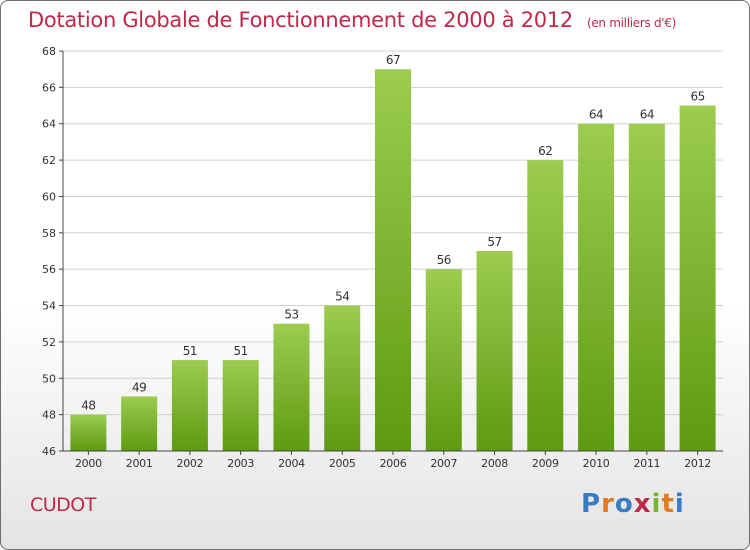 The width and height of the screenshot is (750, 550). I want to click on y-tick-label: 46, so click(49, 451).